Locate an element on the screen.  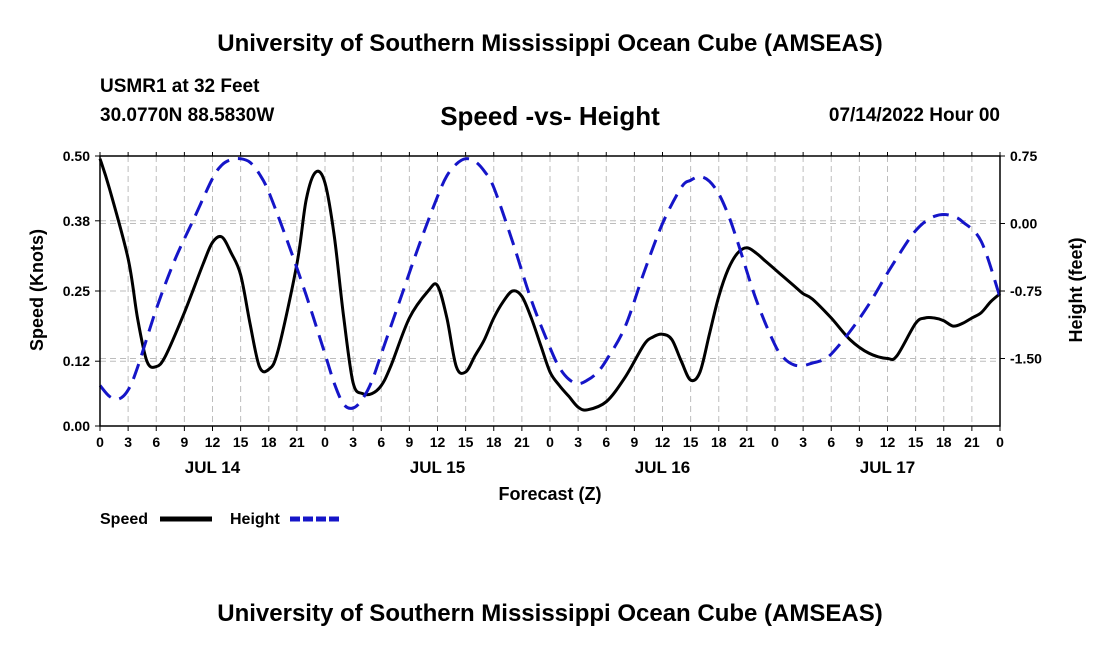
forecast-datetime: 07/14/2022 Hour 00 is located at coordinates (914, 115).